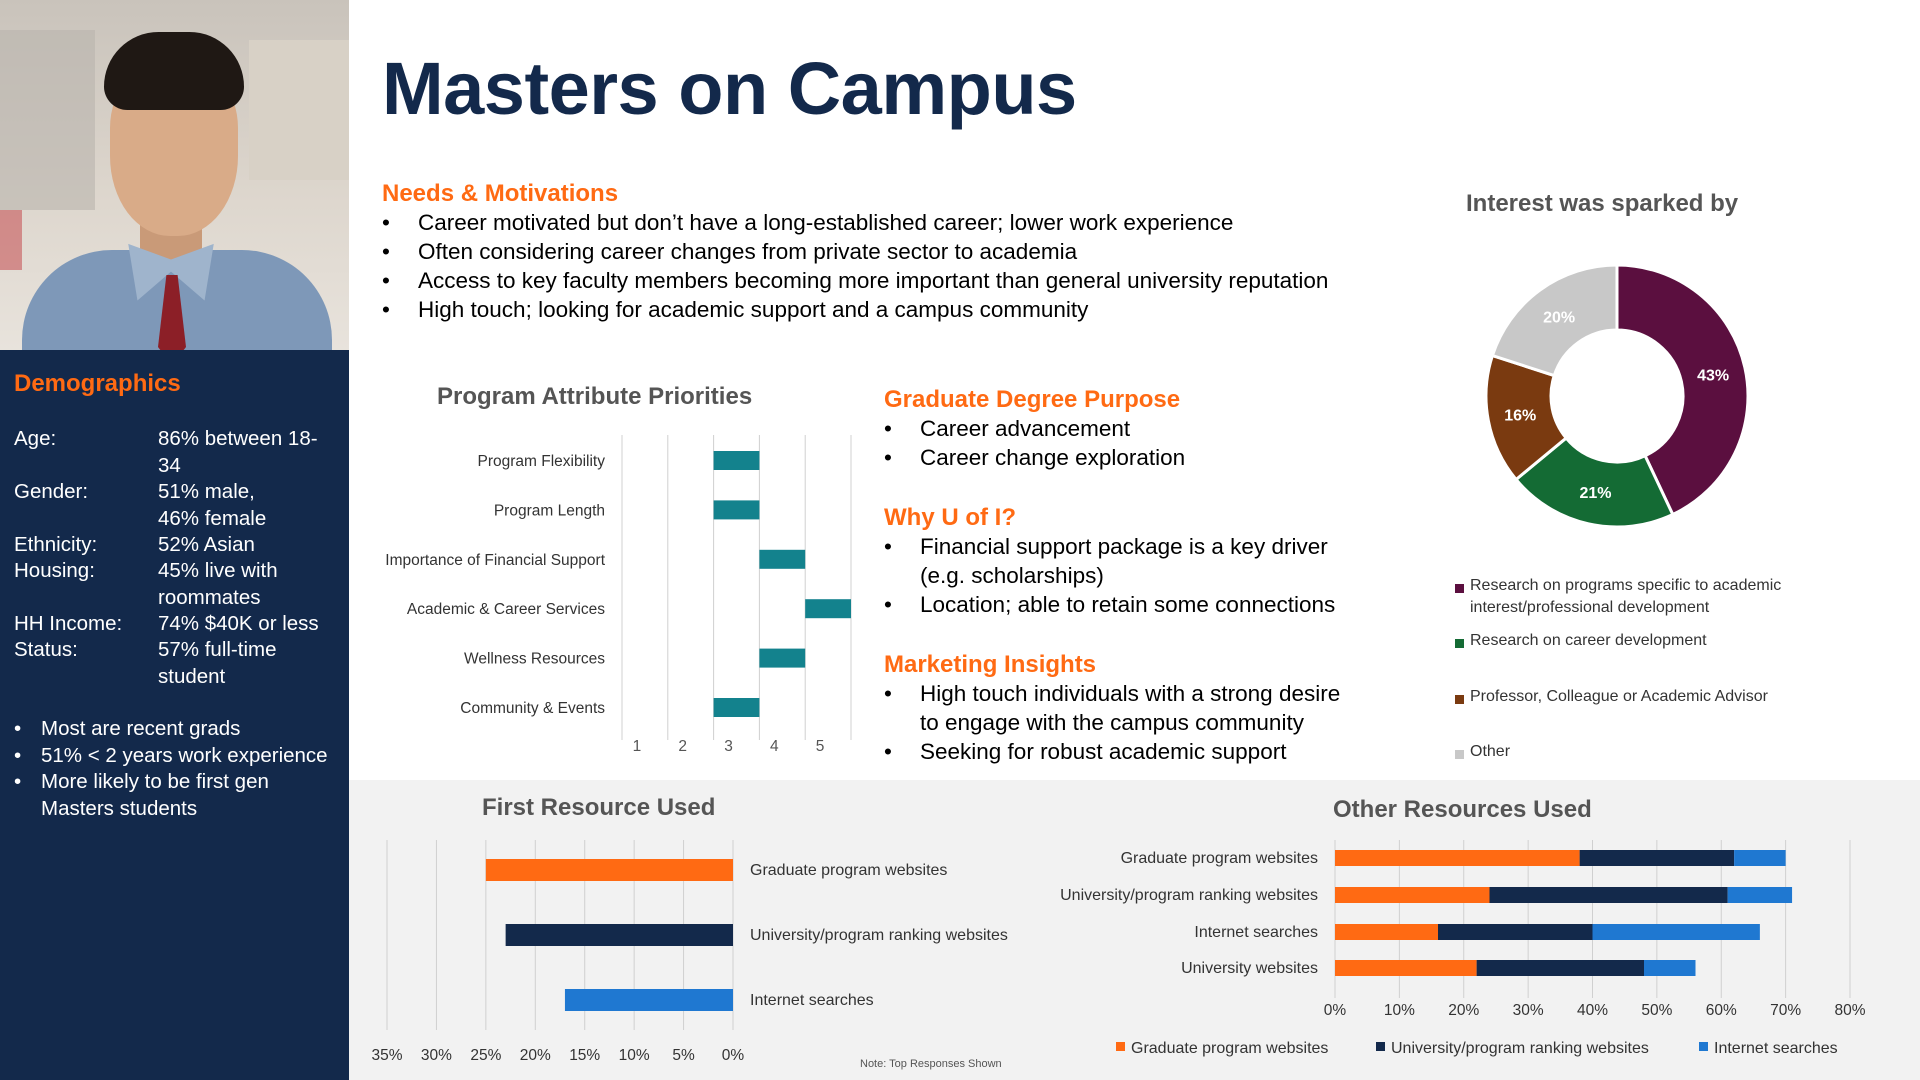  Describe the element at coordinates (1512, 1049) in the screenshot. I see `other-legend-item-1: University/program ranking websites` at that location.